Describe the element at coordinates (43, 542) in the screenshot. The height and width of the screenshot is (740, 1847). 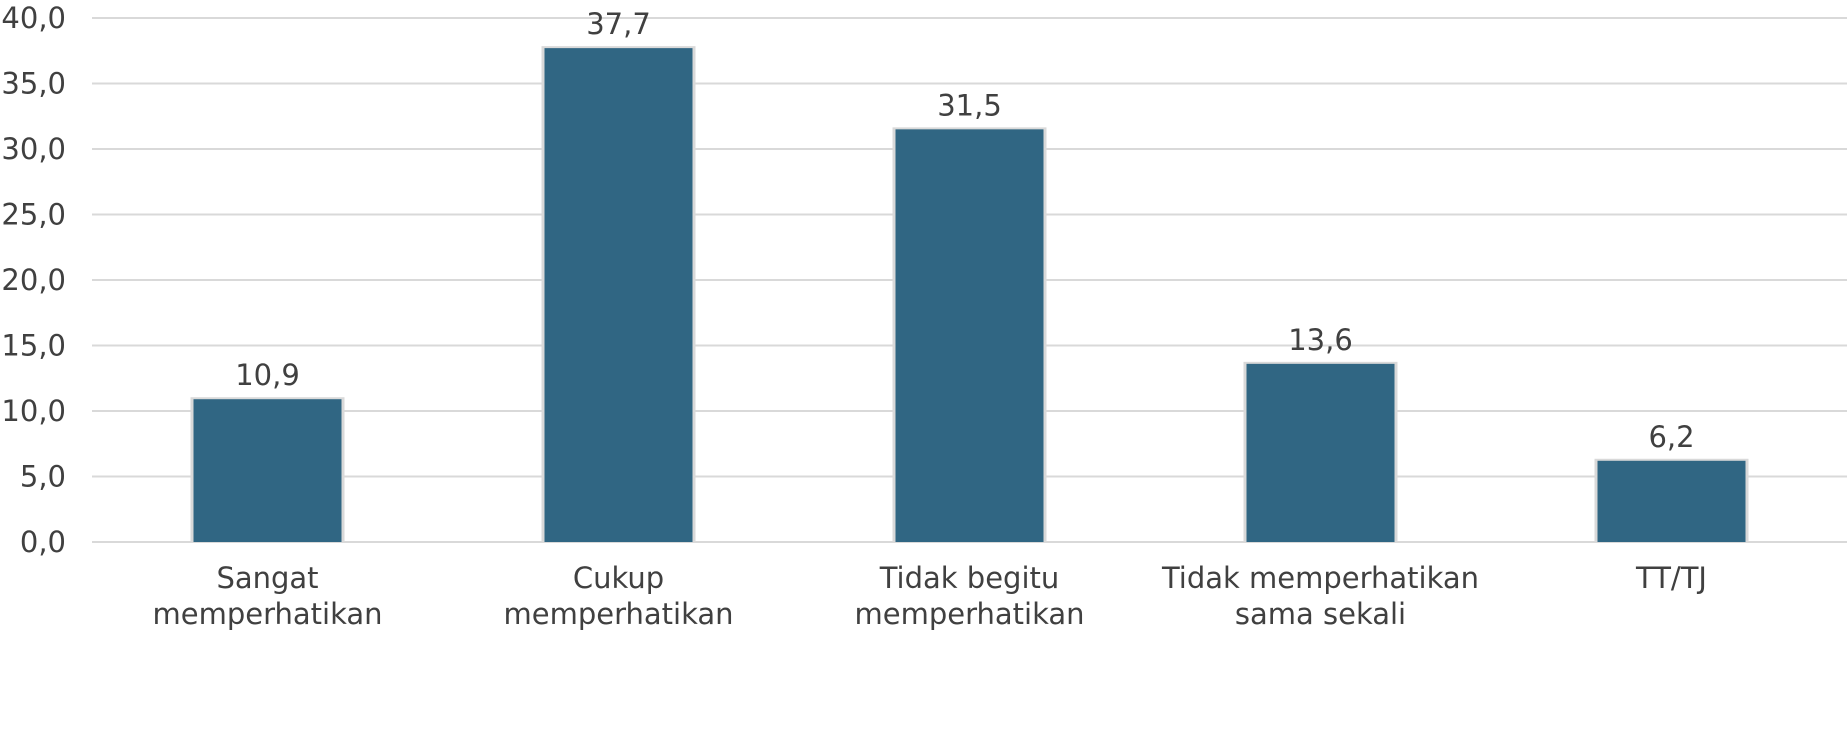
I see `y-tick-label: 0,0` at that location.